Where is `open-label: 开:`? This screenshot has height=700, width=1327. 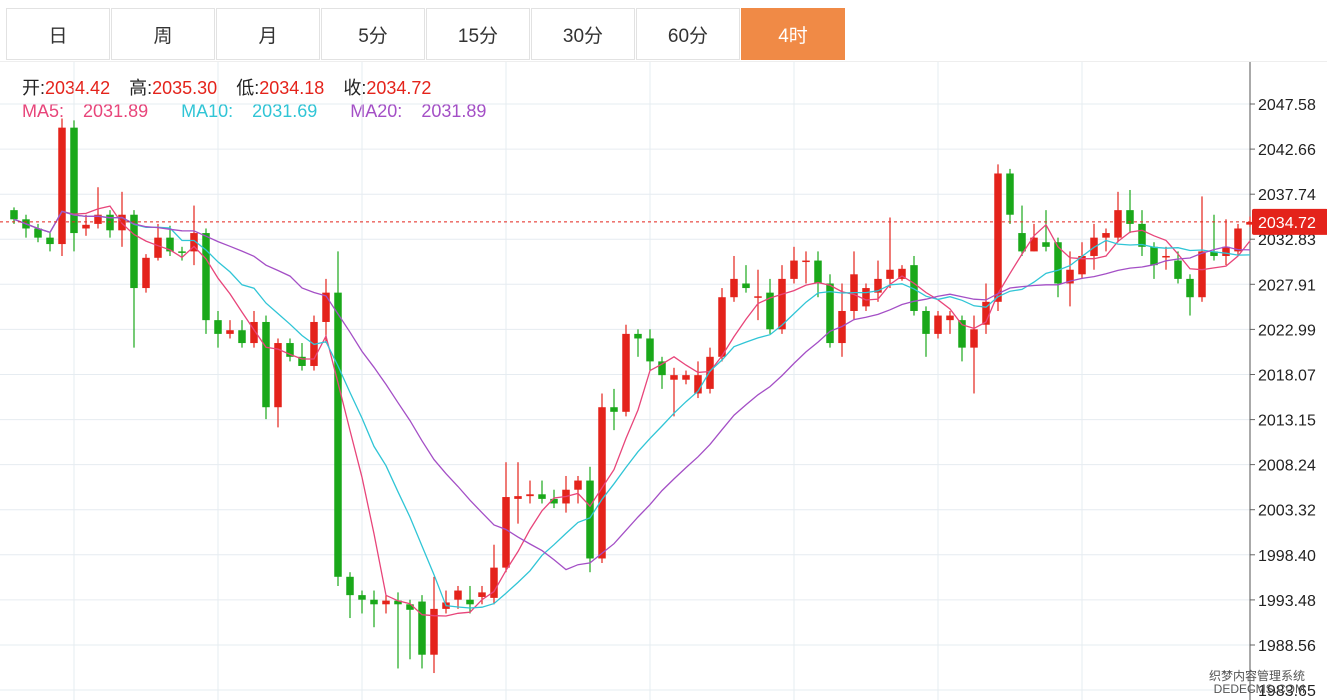
open-label: 开: is located at coordinates (34, 88).